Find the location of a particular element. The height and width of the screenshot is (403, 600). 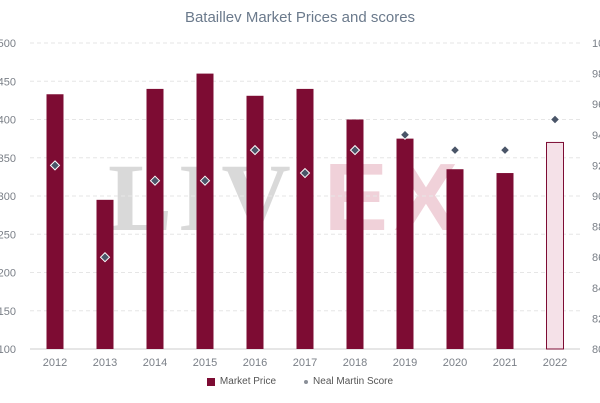

x-tick-label: 2014 is located at coordinates (155, 363).